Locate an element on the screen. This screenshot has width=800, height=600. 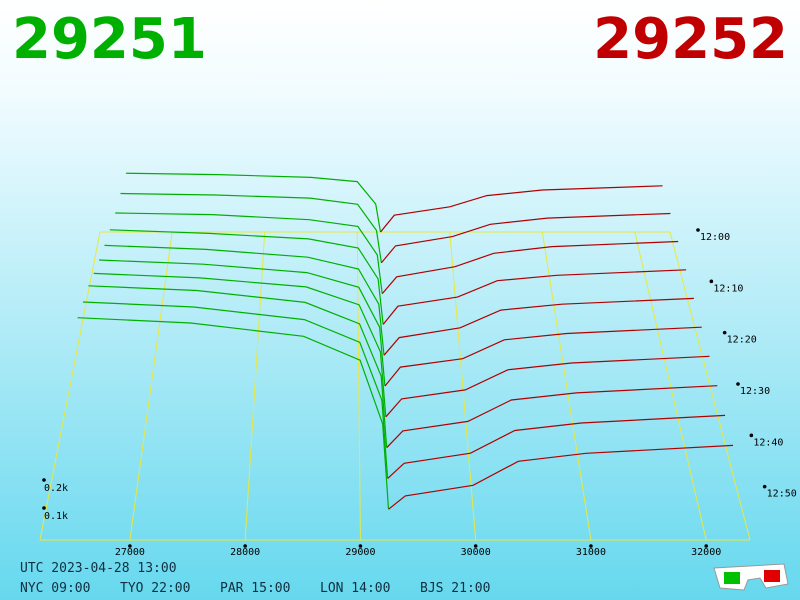
city-clock: PAR 15:00 is located at coordinates (255, 588).